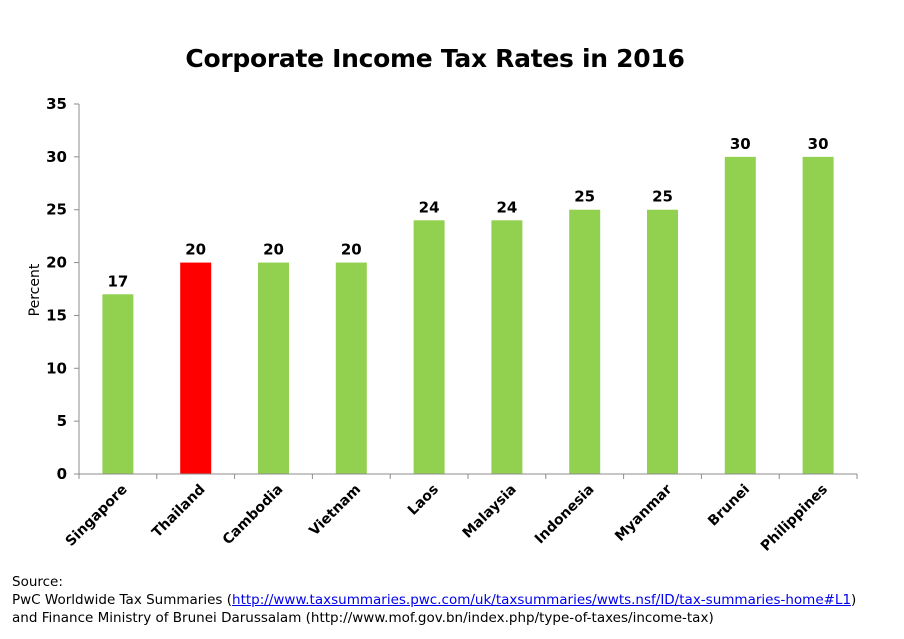 The height and width of the screenshot is (639, 904). I want to click on x-tick-label: Philippines, so click(794, 518).